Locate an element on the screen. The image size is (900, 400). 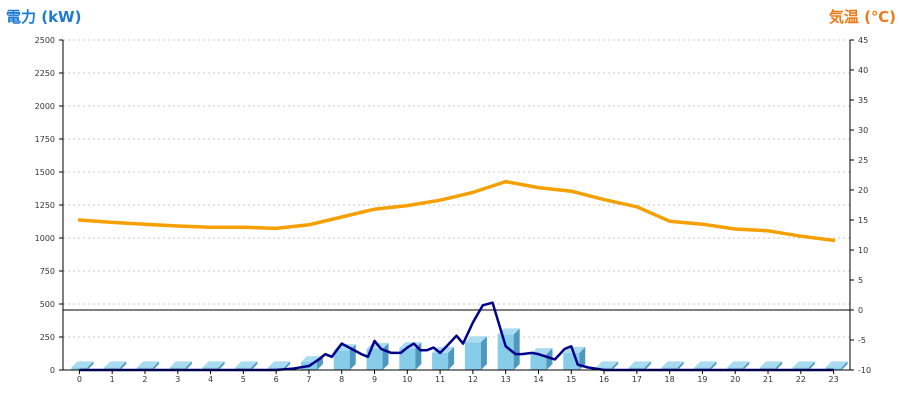
x-tick-label: 14 is located at coordinates (538, 379).